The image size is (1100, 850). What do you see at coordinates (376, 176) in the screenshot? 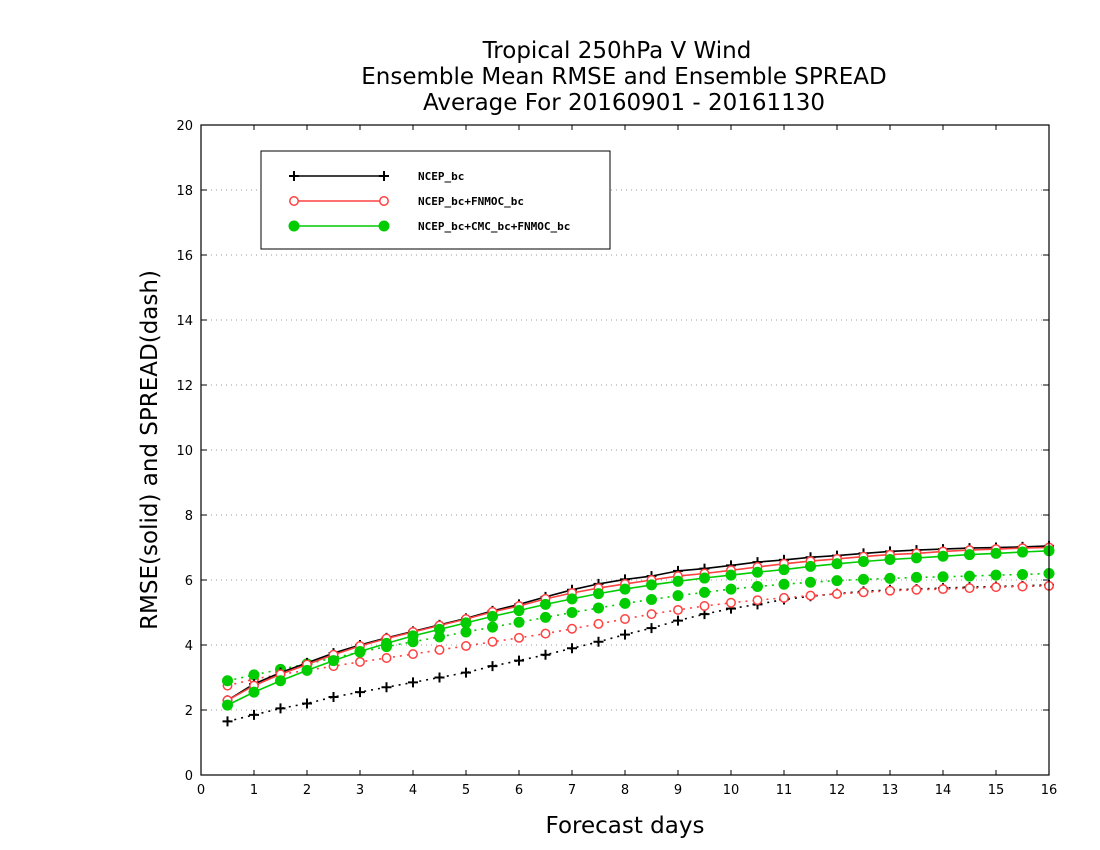
I see `legend-entry-0: NCEP_bc` at bounding box center [376, 176].